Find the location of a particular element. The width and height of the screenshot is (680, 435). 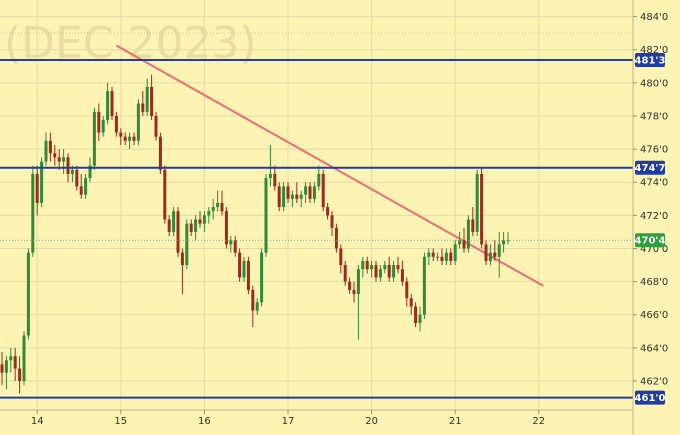

x-tick-label-6: 22 is located at coordinates (538, 421).